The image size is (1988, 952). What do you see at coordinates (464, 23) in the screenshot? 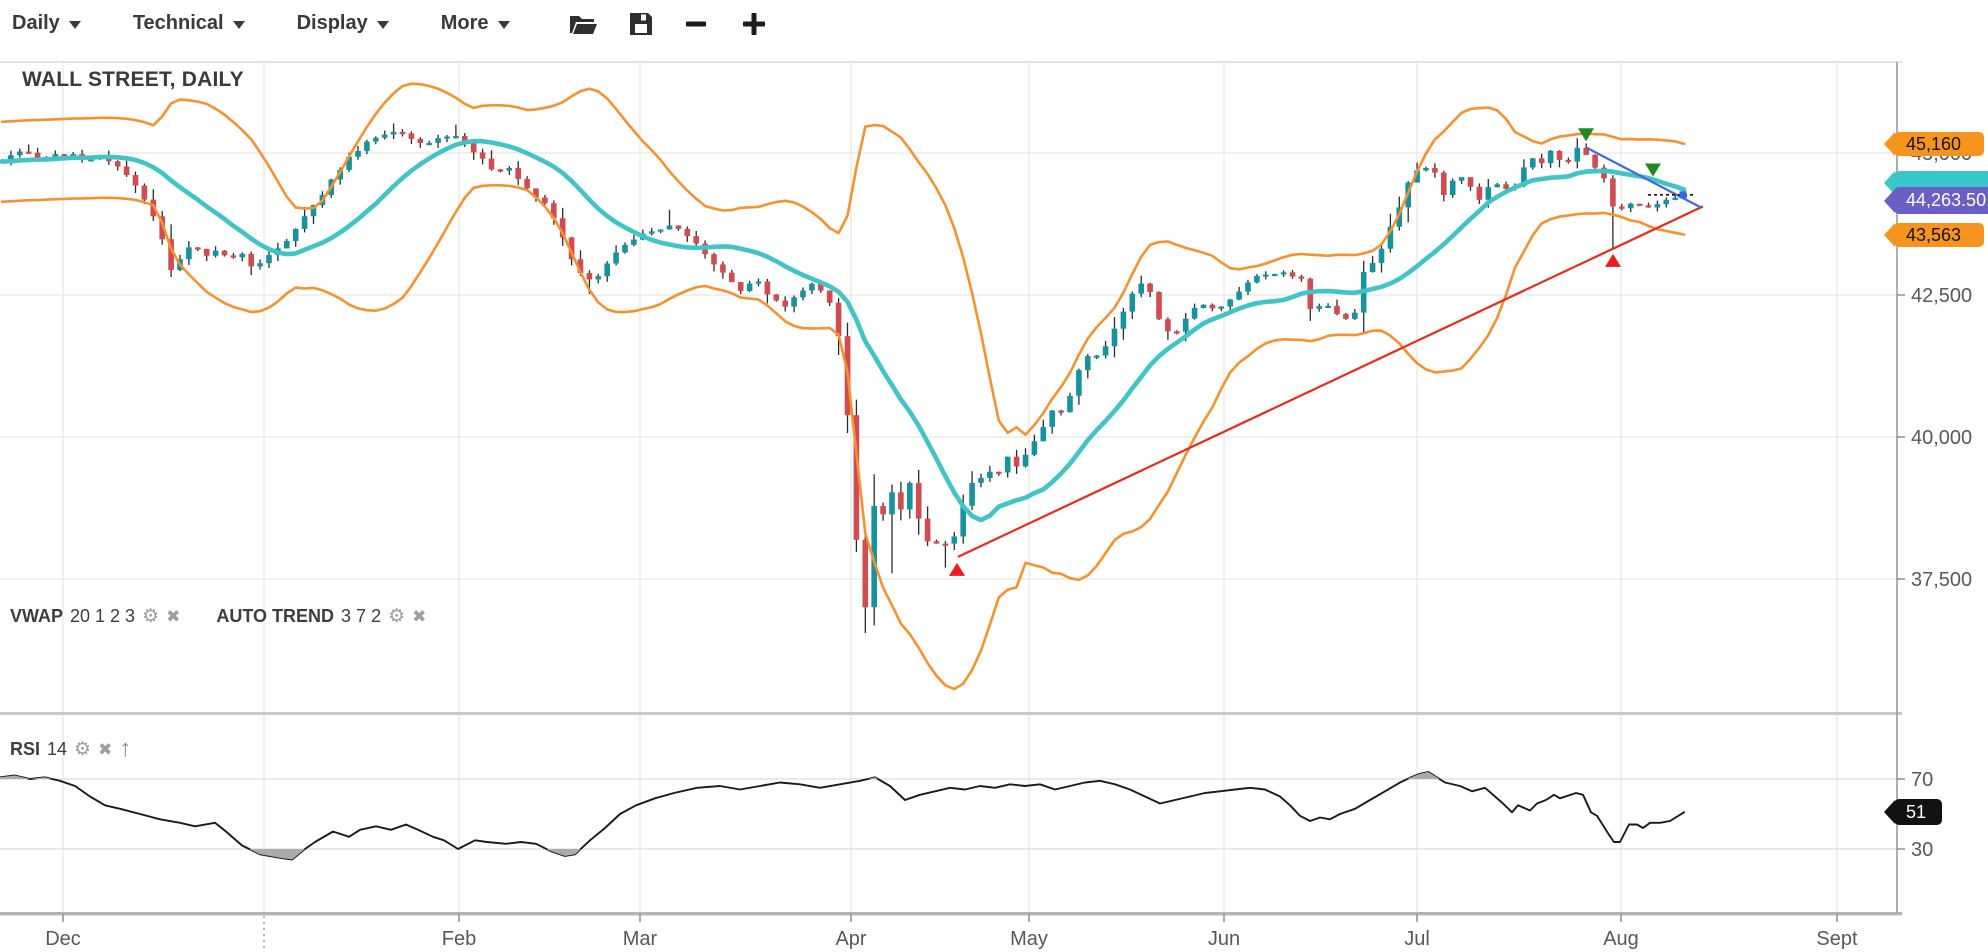
I see `more-menu-label: More` at bounding box center [464, 23].